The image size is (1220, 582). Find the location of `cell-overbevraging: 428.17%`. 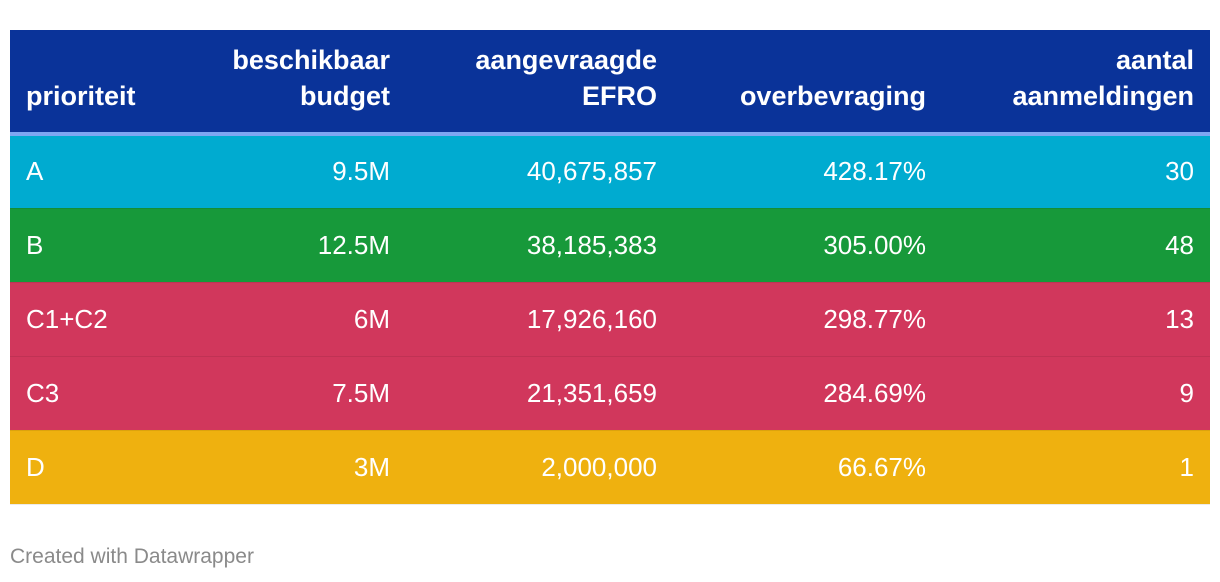

cell-overbevraging: 428.17% is located at coordinates (807, 171).